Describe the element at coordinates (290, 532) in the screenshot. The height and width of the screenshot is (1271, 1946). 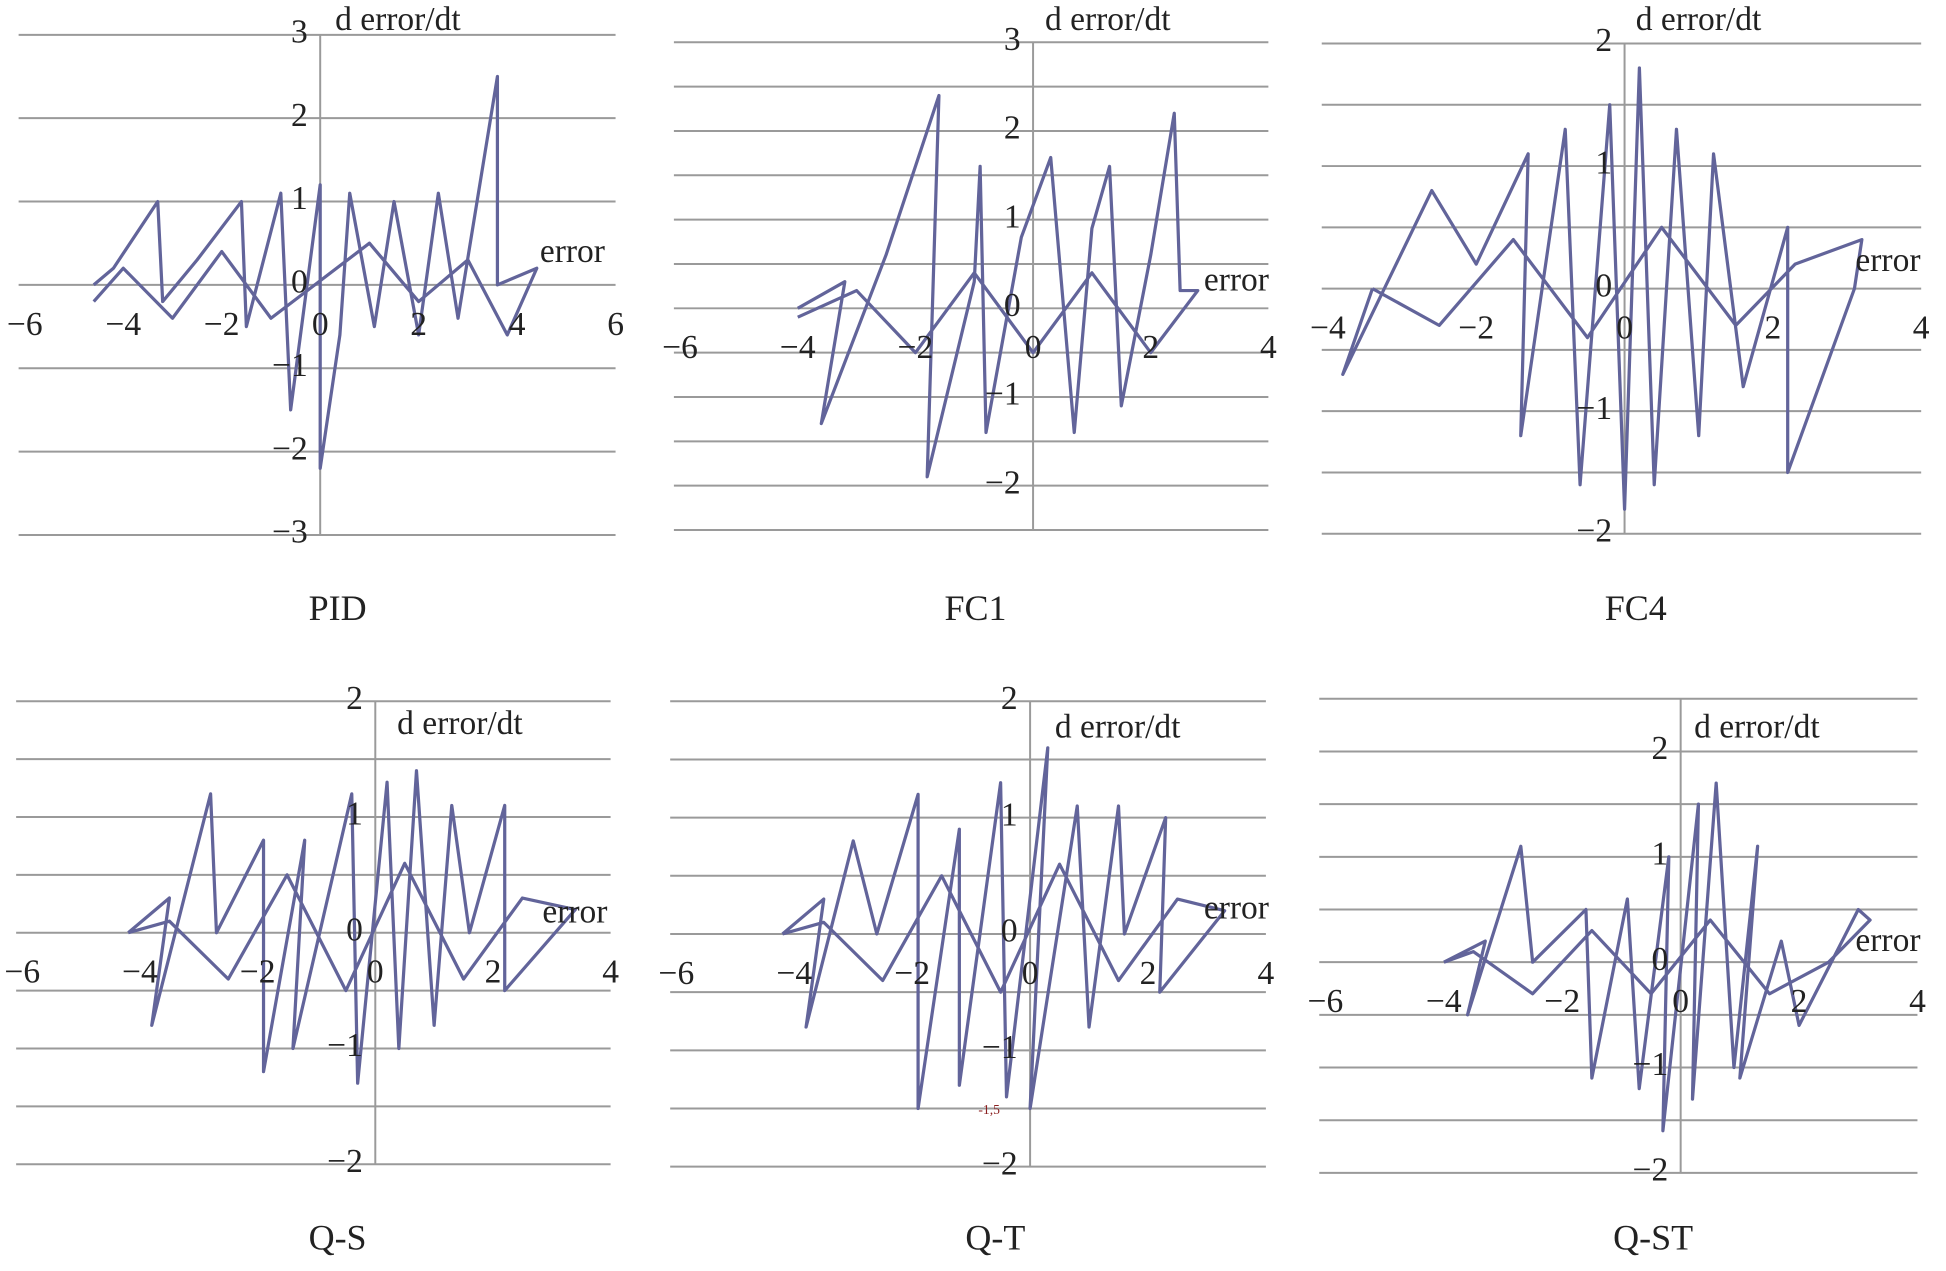
I see `y-tick-label: −3` at that location.